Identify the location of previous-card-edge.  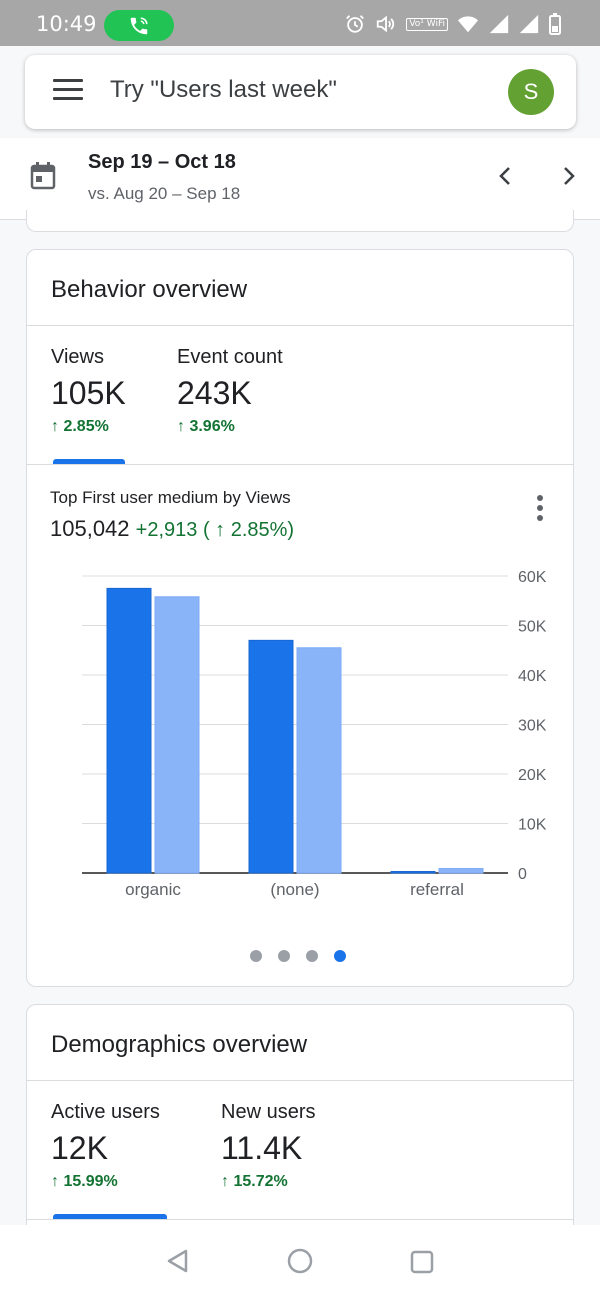
(300, 221).